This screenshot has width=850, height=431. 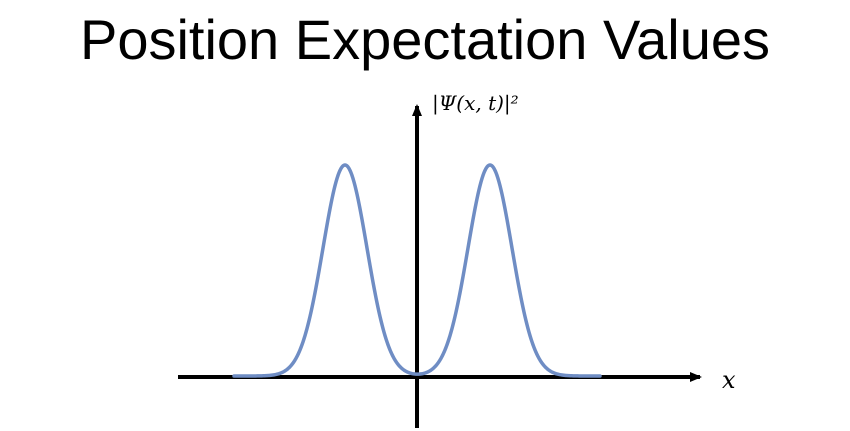 What do you see at coordinates (475, 103) in the screenshot?
I see `y-axis-label: |Ψ(x, t)|²` at bounding box center [475, 103].